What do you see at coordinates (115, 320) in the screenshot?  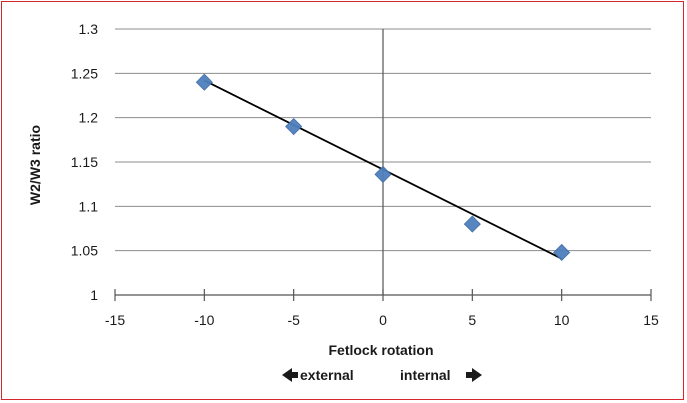 I see `x-tick-label: -15` at bounding box center [115, 320].